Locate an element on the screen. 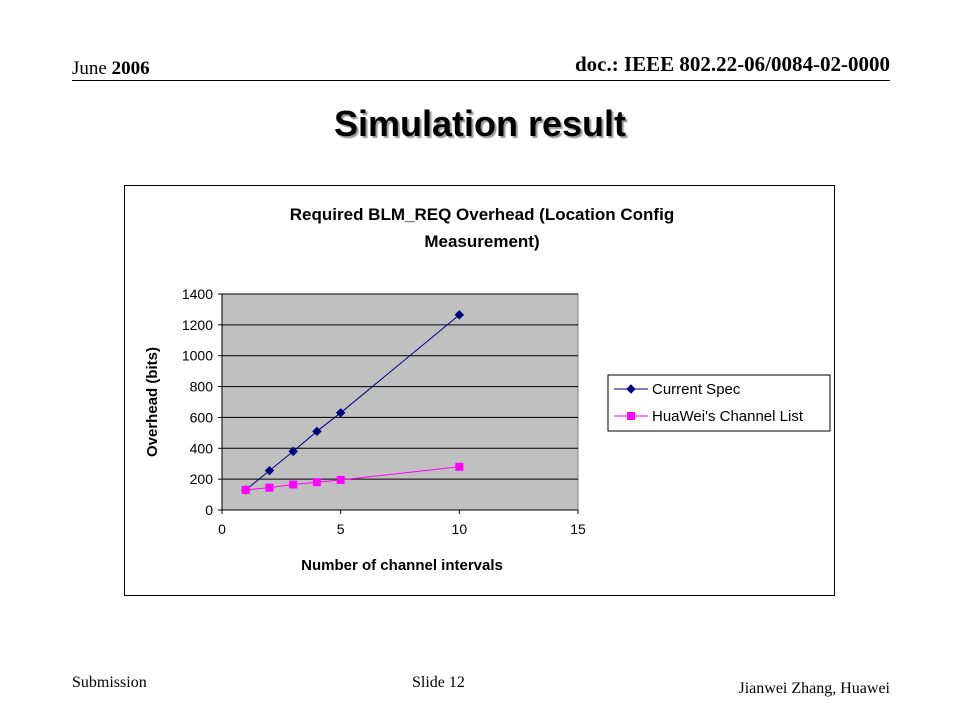  header-date-month: June is located at coordinates (89, 68).